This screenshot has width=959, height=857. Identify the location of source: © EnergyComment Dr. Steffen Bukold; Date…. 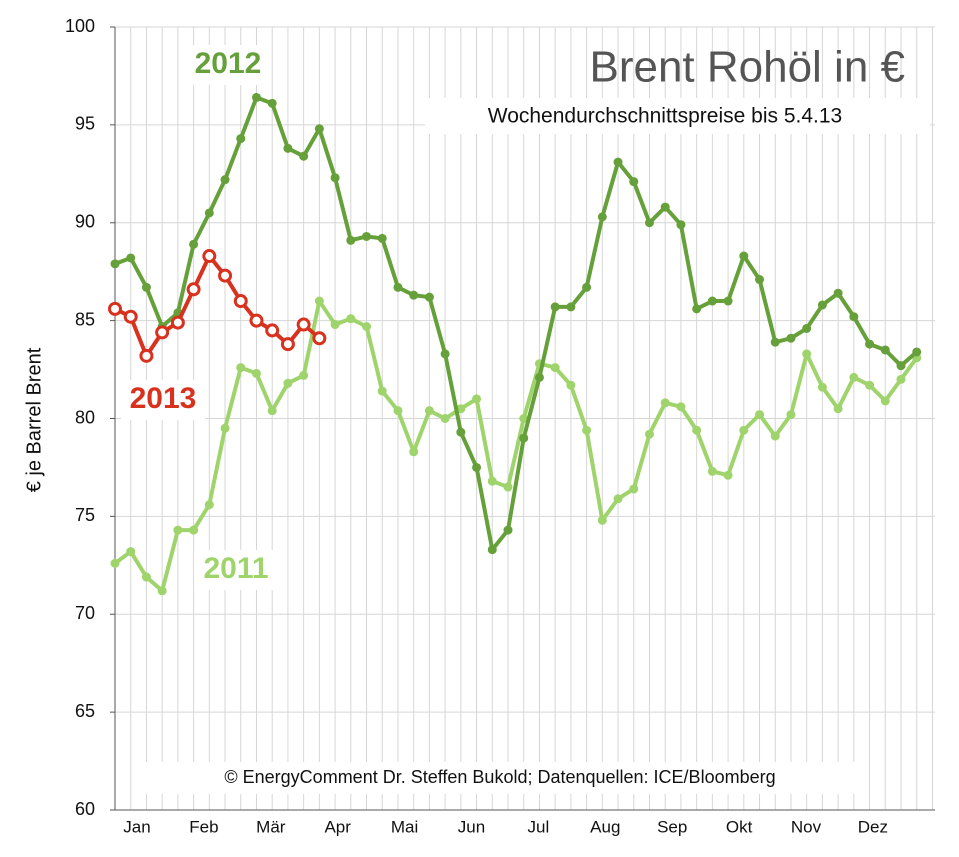
(499, 777).